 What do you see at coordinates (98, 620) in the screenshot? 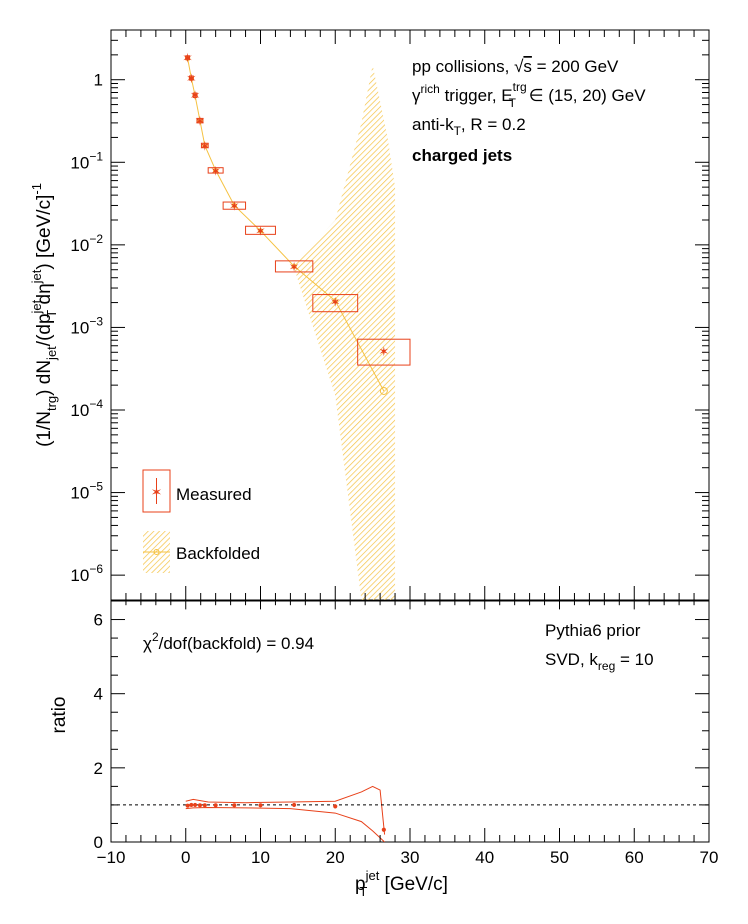
I see `lower-y-tick-label: 6` at bounding box center [98, 620].